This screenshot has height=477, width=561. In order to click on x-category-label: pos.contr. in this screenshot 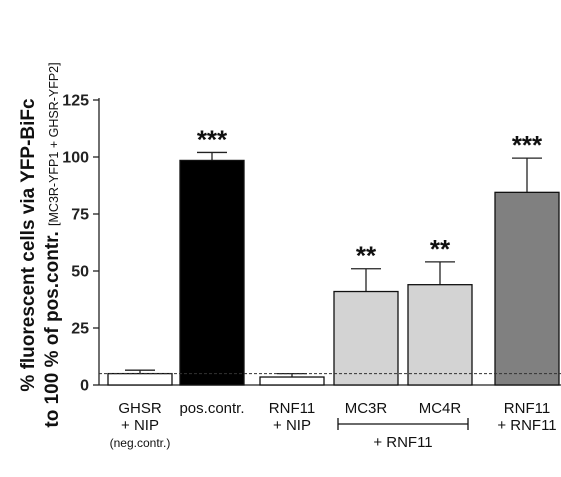, I will do `click(211, 408)`.